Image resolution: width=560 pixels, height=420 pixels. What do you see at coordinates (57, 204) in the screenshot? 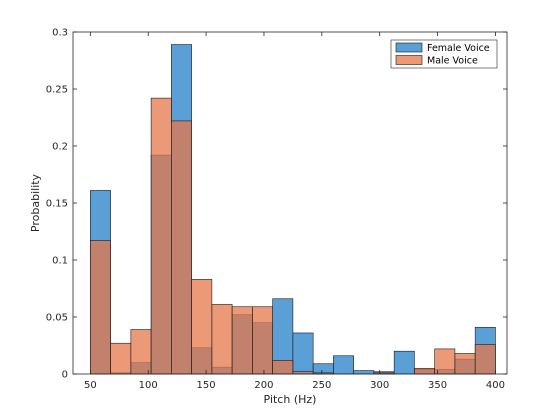
I see `y-tick-label: 0.15` at bounding box center [57, 204].